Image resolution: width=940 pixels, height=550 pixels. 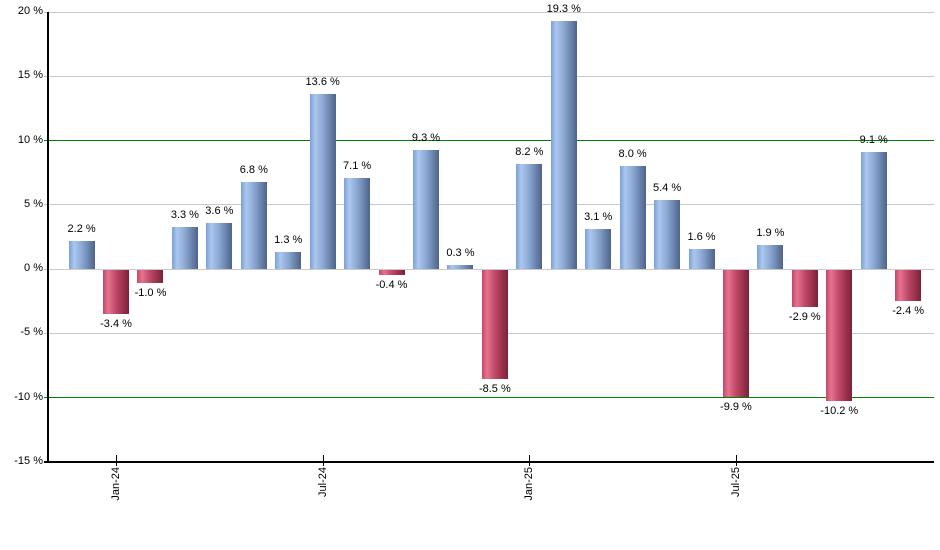 What do you see at coordinates (391, 285) in the screenshot?
I see `bar-value-label: -0.4 %` at bounding box center [391, 285].